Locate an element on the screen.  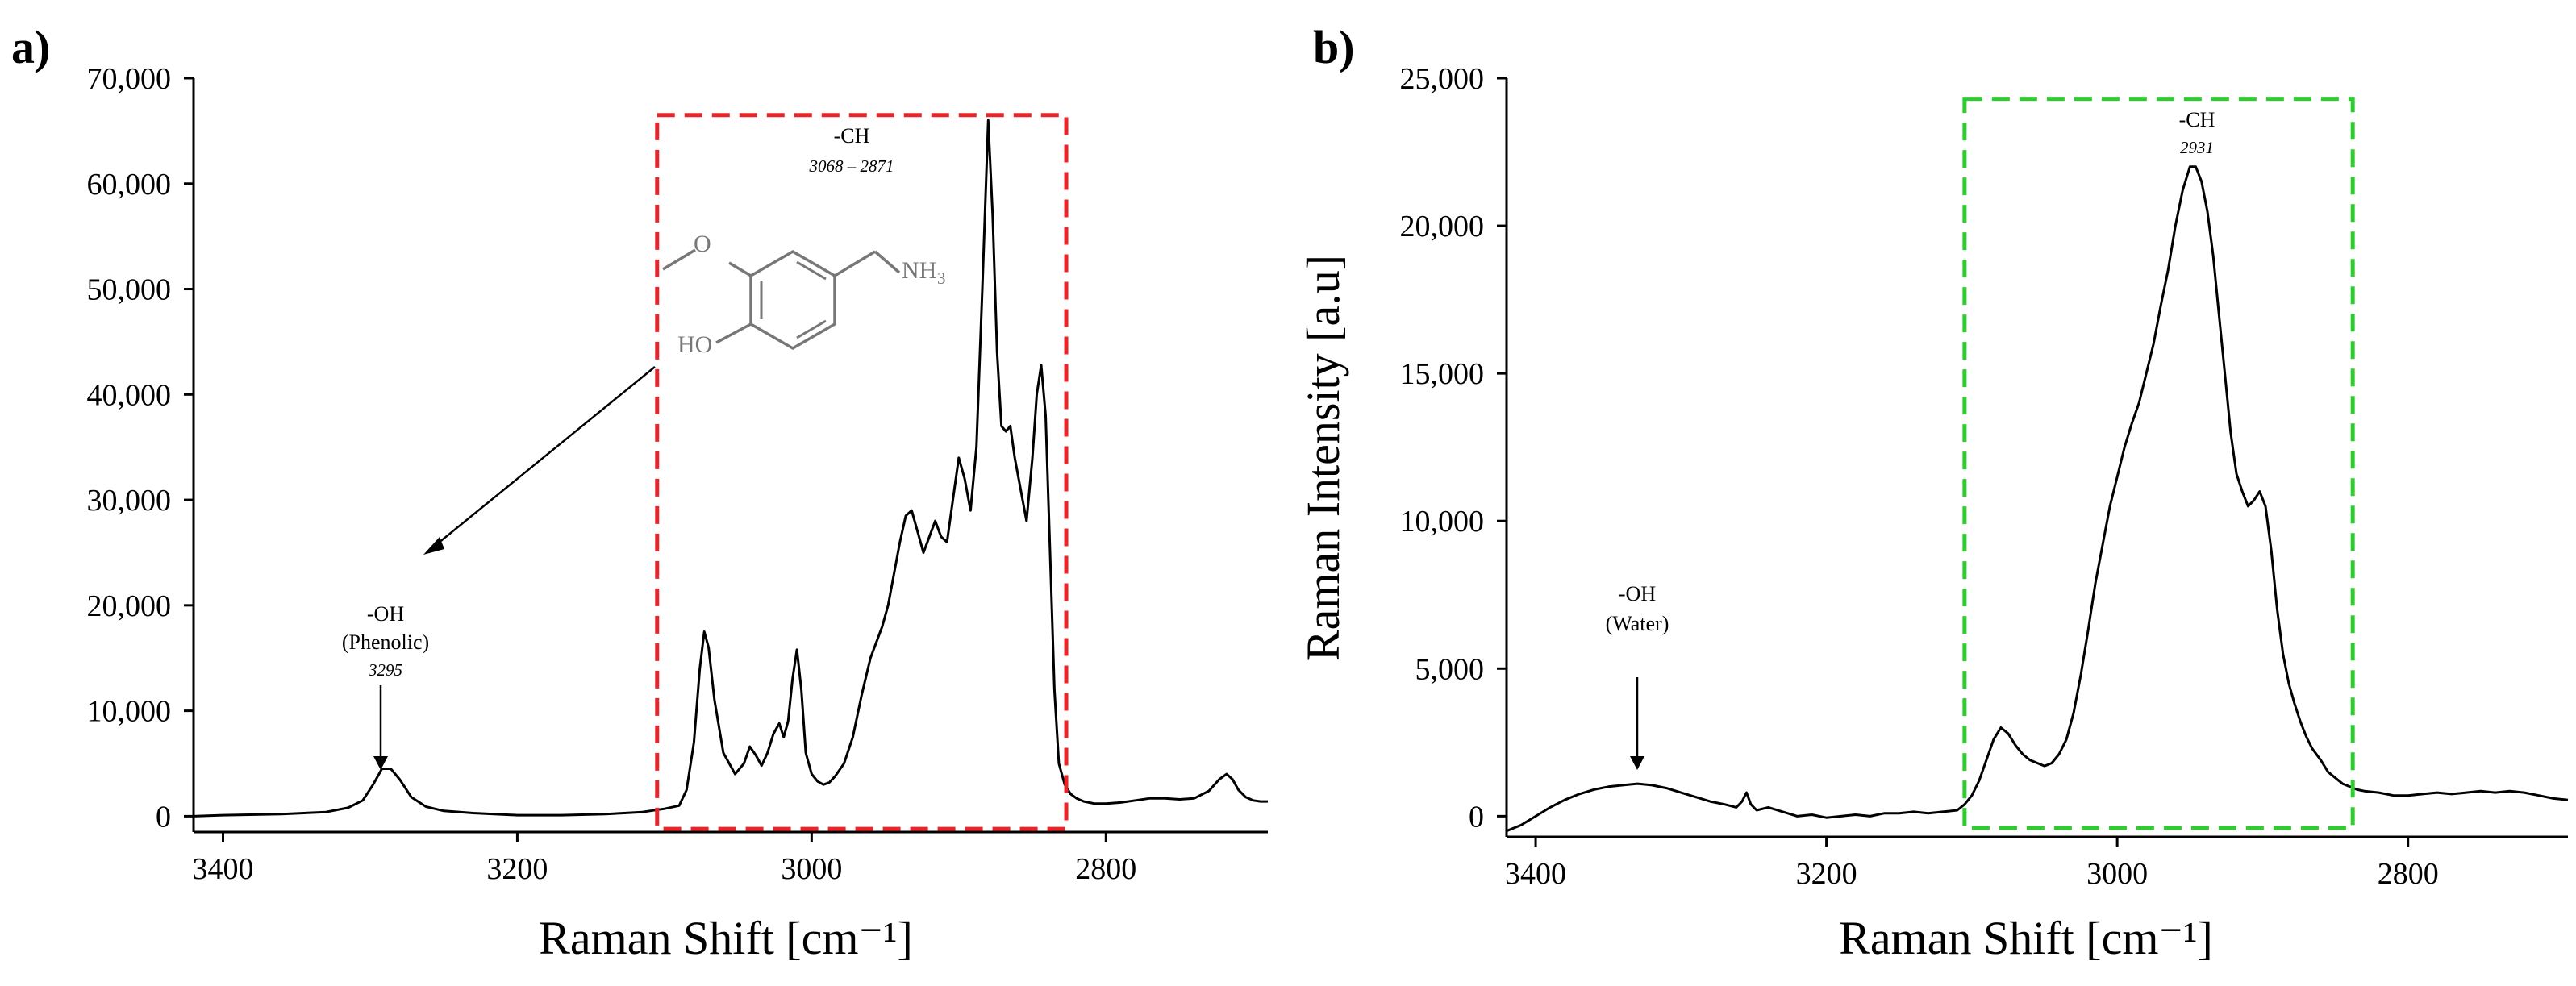
panel-a-oh-arrowhead is located at coordinates (380, 763).